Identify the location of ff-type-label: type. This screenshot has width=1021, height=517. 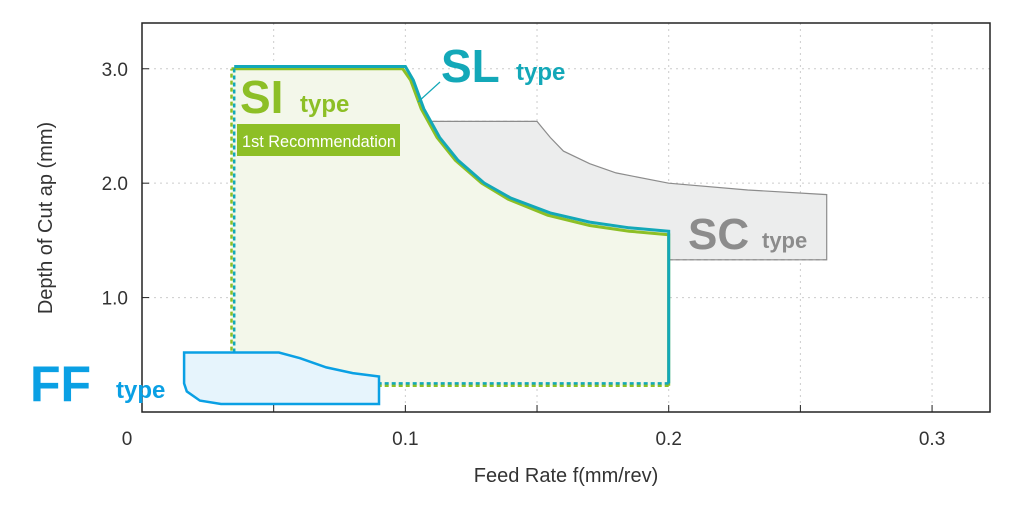
(140, 390).